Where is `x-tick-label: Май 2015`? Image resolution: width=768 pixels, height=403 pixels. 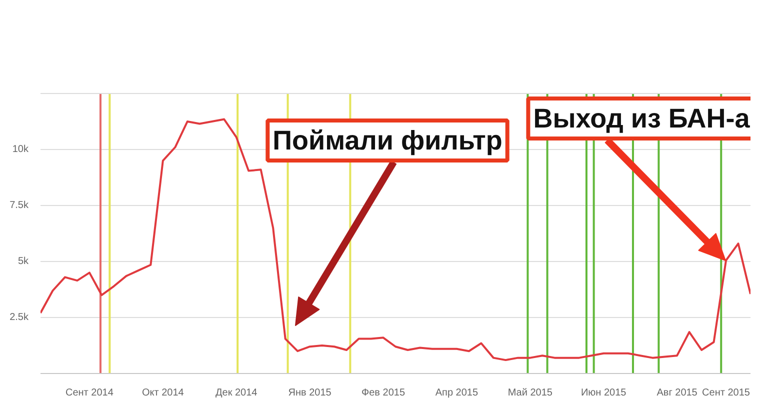 x-tick-label: Май 2015 is located at coordinates (530, 393).